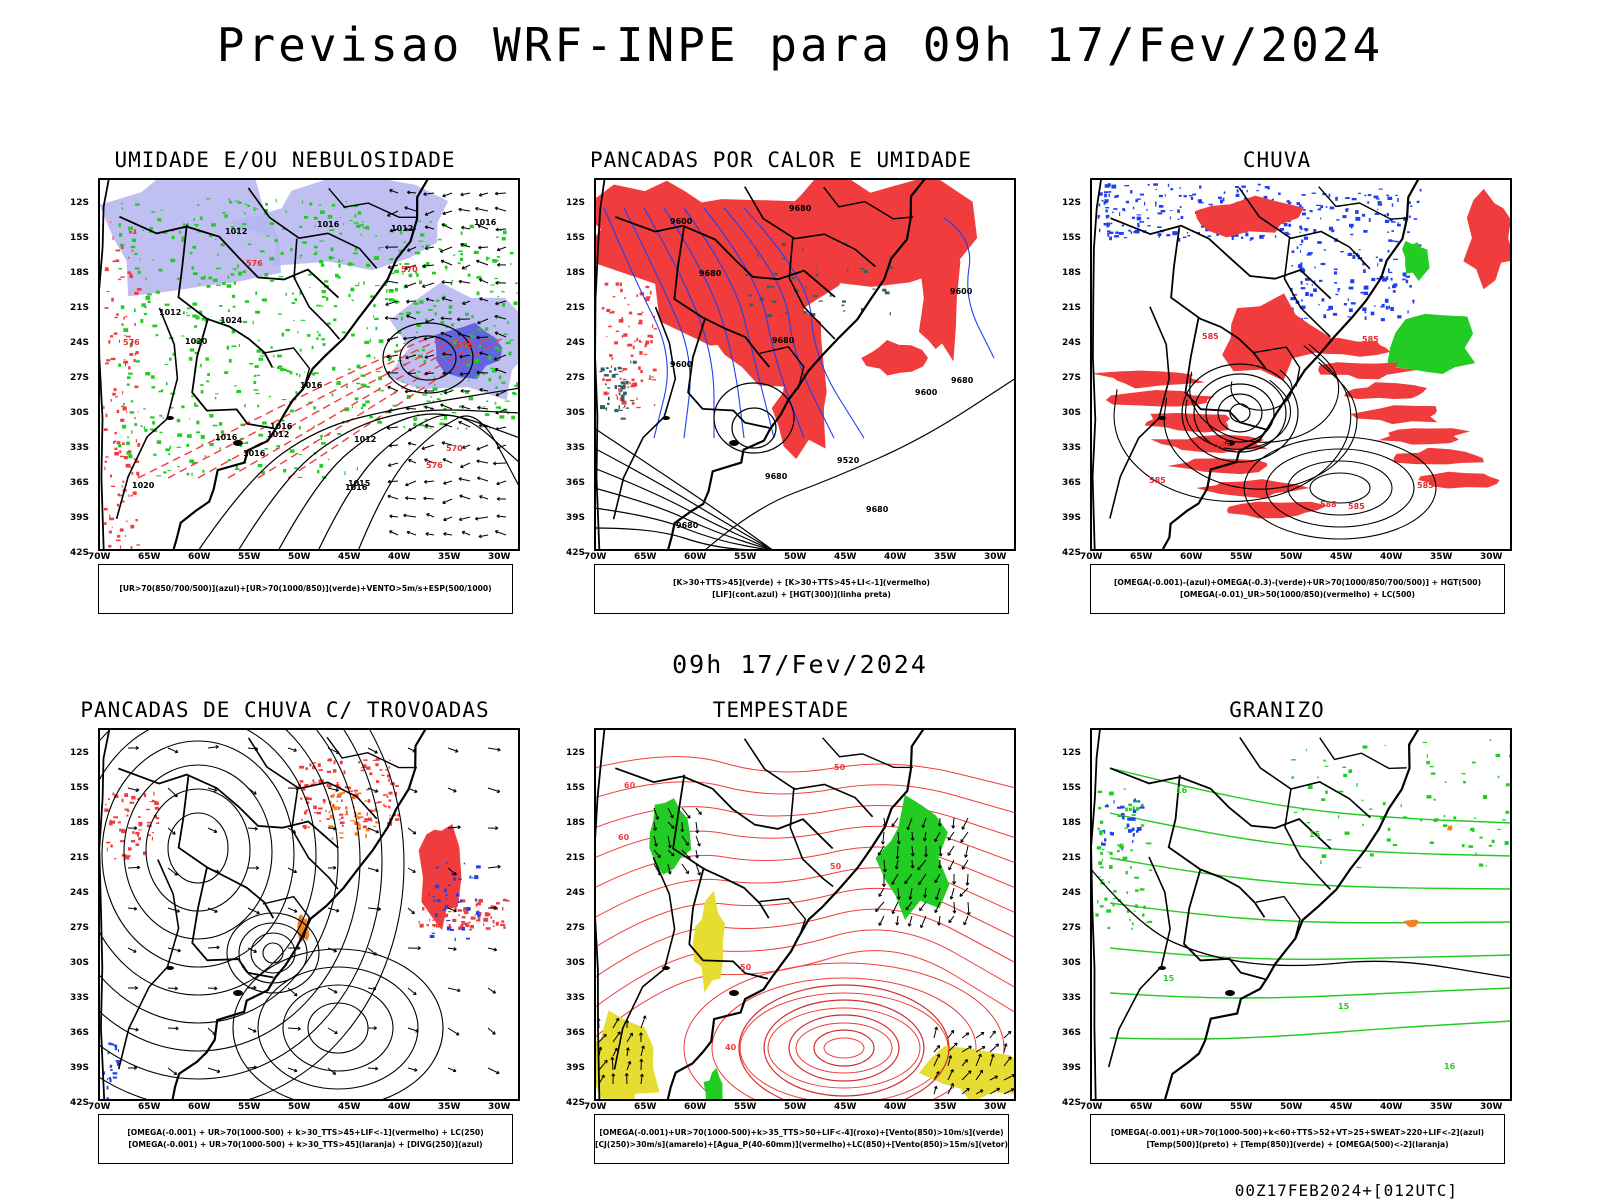 This screenshot has width=1600, height=1200. Describe the element at coordinates (1221, 258) in the screenshot. I see `border-line` at that location.